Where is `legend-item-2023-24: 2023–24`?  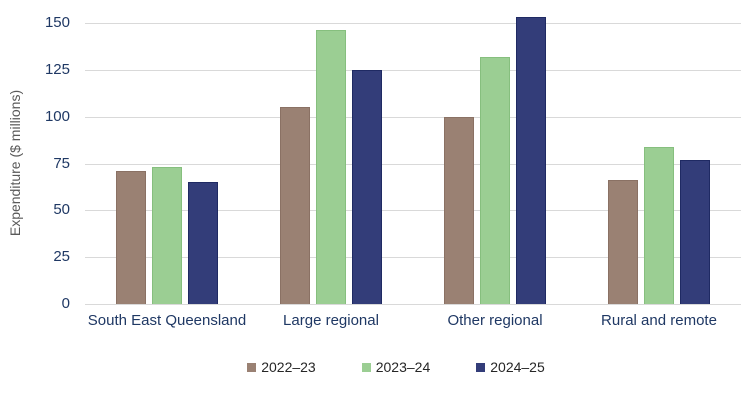 legend-item-2023-24: 2023–24 is located at coordinates (396, 367).